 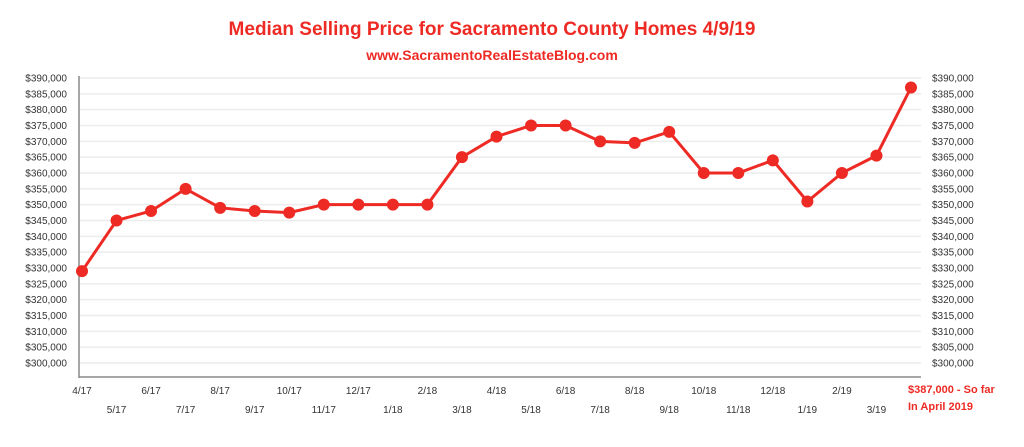 What do you see at coordinates (600, 410) in the screenshot?
I see `x-tick-label: 7/18` at bounding box center [600, 410].